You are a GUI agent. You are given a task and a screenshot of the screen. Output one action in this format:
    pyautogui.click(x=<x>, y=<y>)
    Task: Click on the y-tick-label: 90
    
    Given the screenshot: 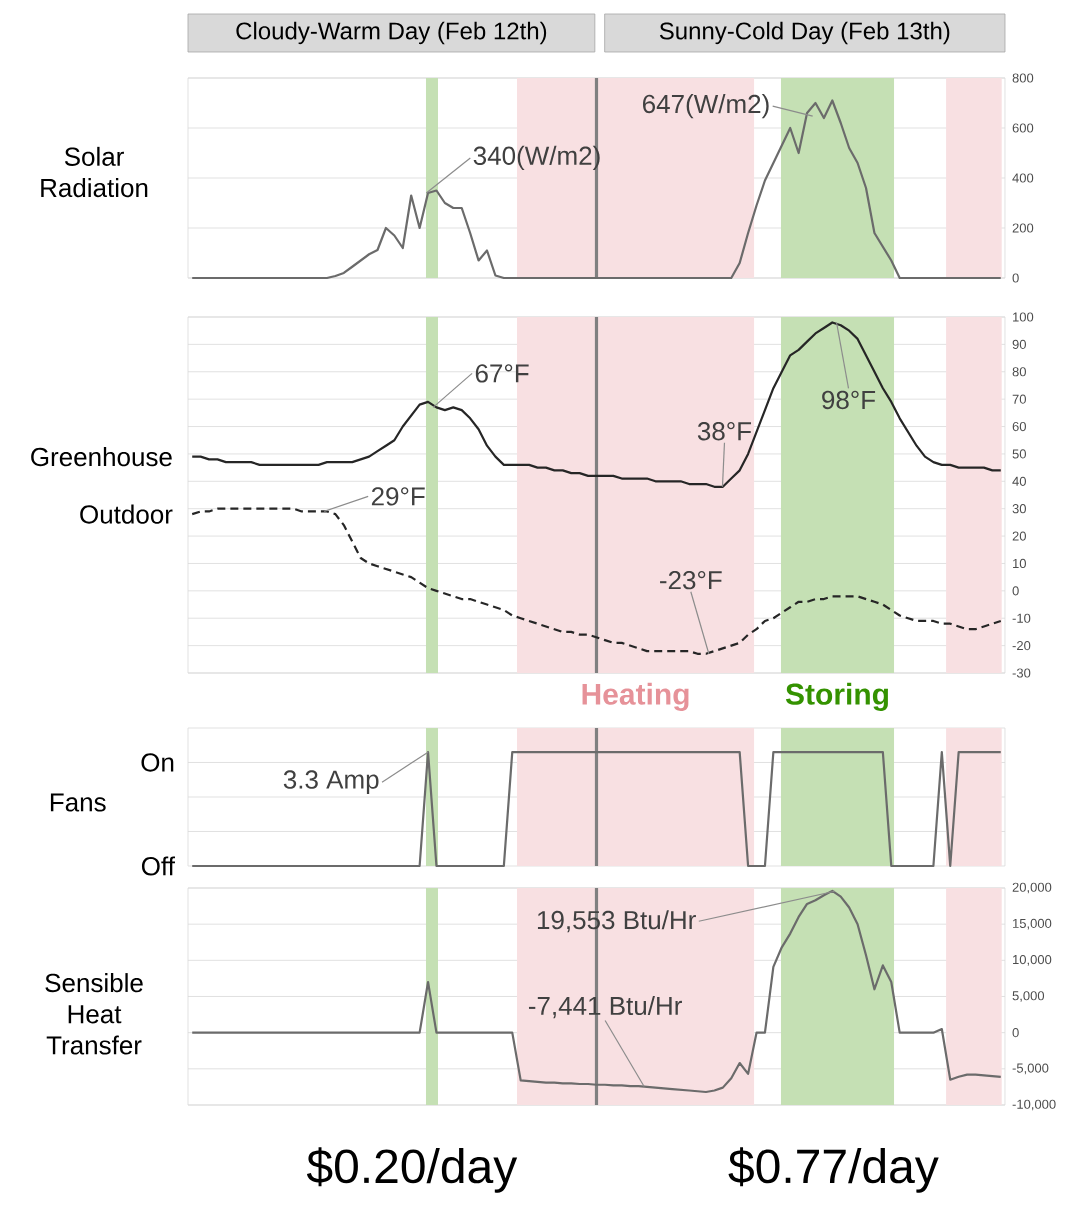 What is the action you would take?
    pyautogui.click(x=1019, y=344)
    